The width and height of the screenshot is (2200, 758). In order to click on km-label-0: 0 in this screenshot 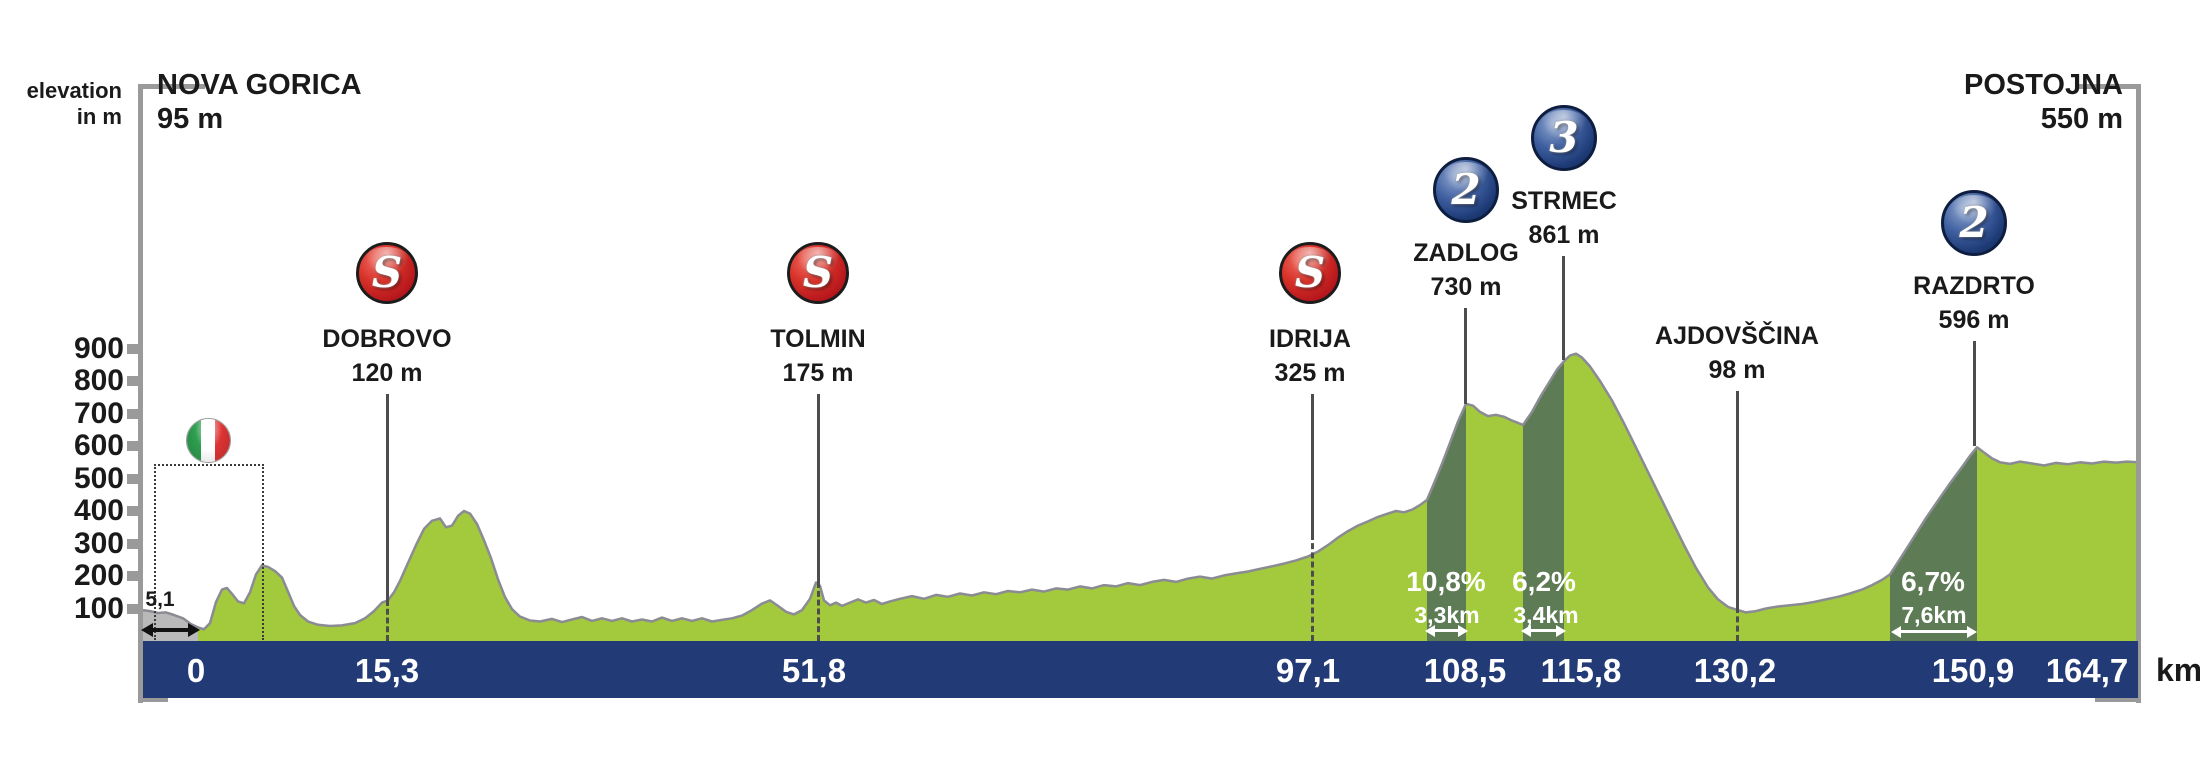, I will do `click(196, 670)`.